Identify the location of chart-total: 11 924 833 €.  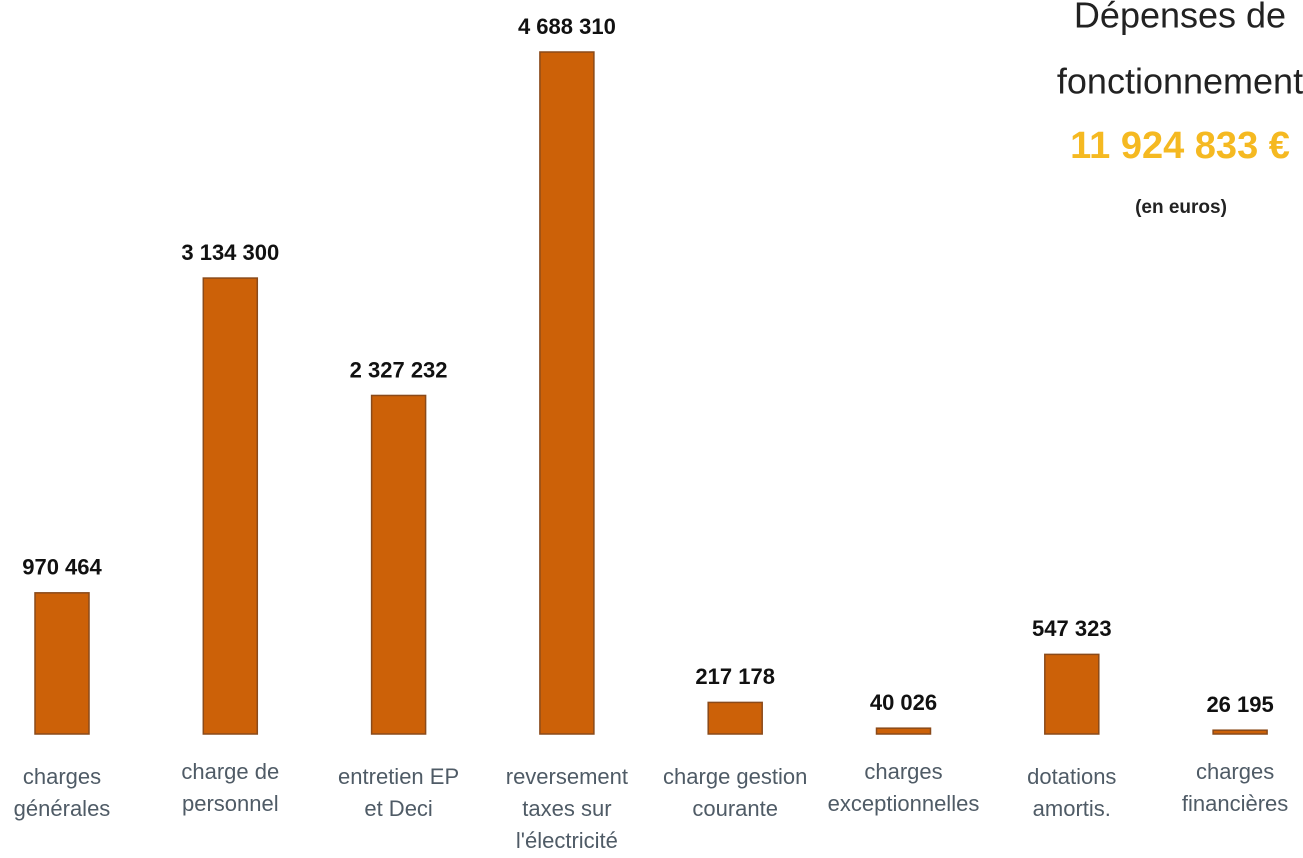
(1180, 146).